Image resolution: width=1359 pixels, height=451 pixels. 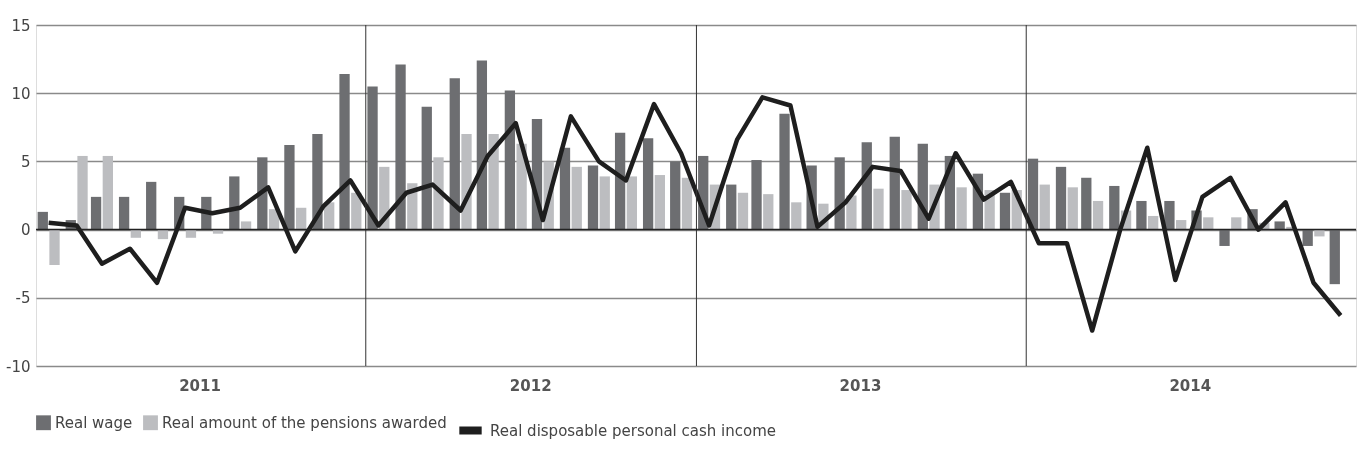 I want to click on y-tick-label: 10, so click(x=21, y=93).